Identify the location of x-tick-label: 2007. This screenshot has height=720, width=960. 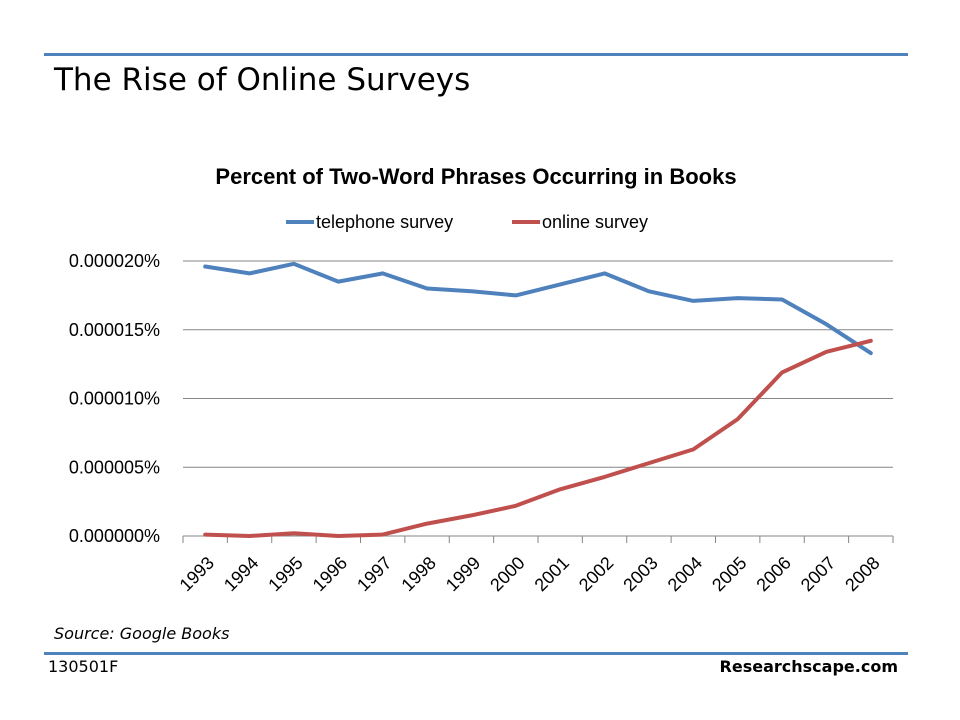
(818, 574).